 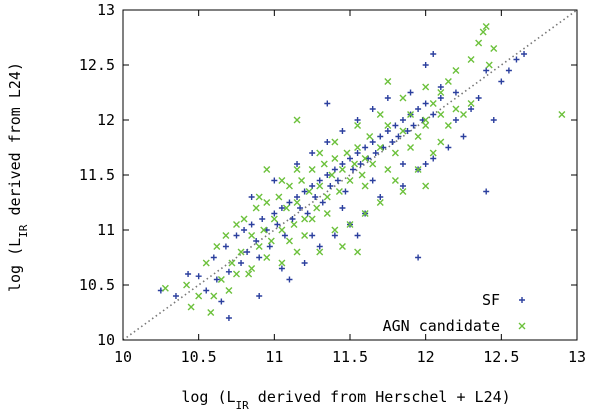 I want to click on y-tick-label: 10.5, so click(x=97, y=285).